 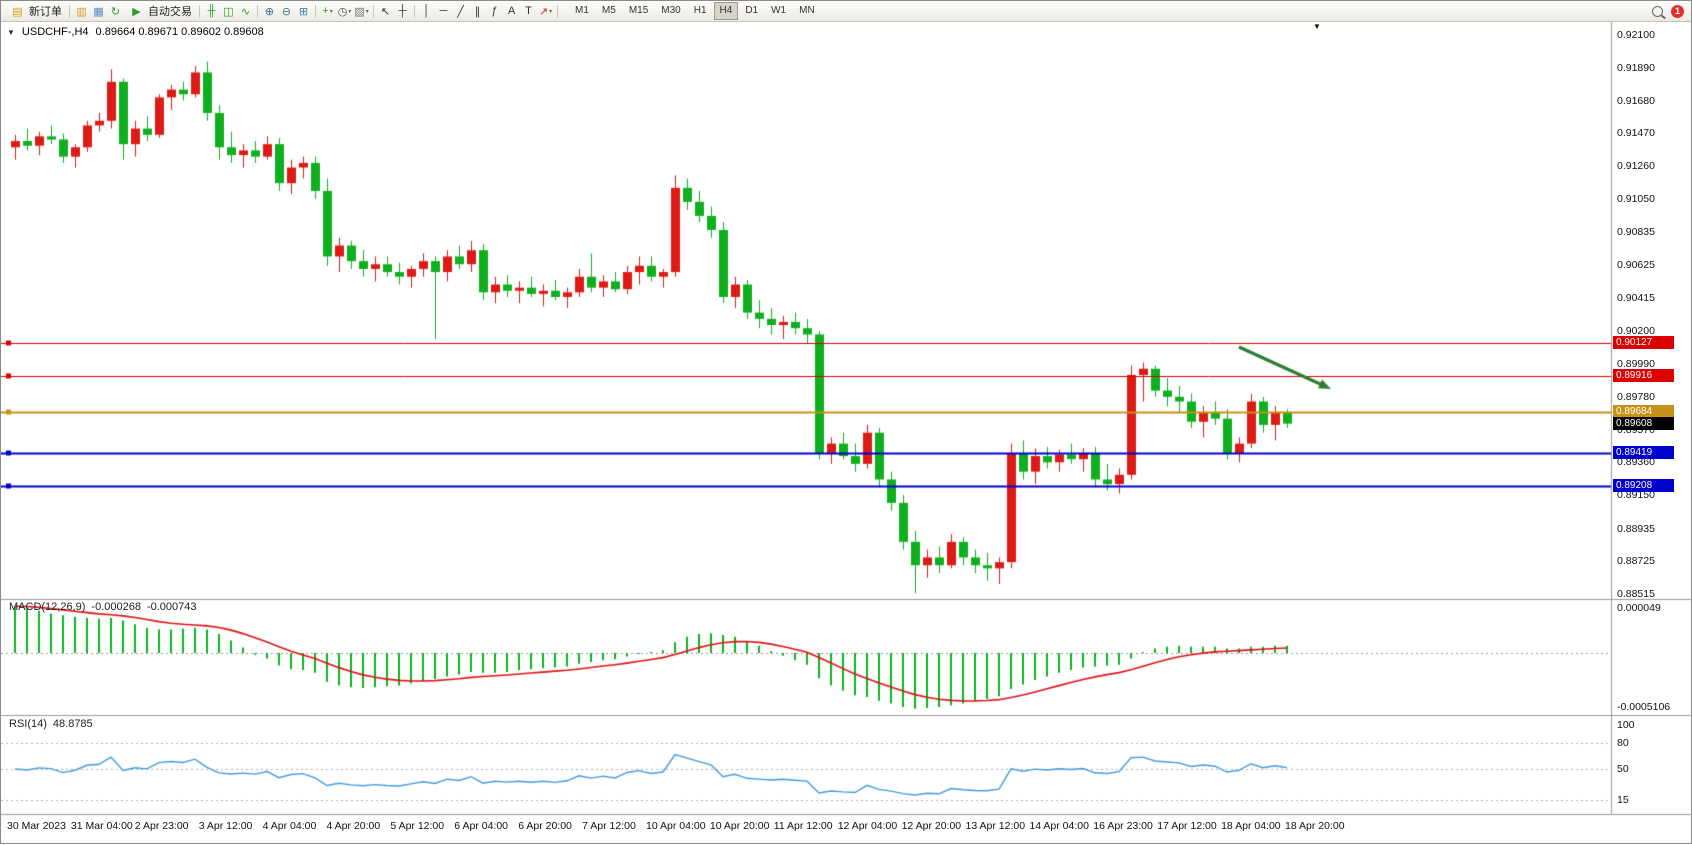 I want to click on timeframe-h4: H4, so click(x=726, y=11).